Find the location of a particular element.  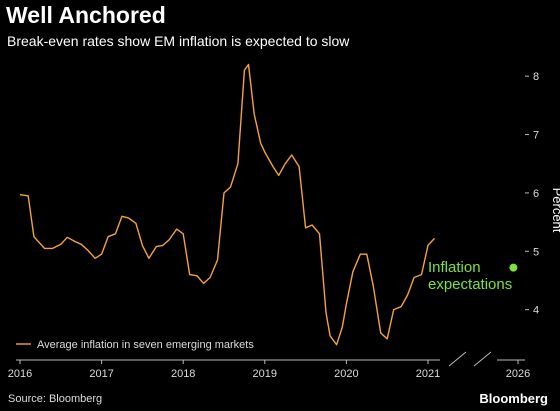

x-tick-label: 2026 is located at coordinates (518, 374).